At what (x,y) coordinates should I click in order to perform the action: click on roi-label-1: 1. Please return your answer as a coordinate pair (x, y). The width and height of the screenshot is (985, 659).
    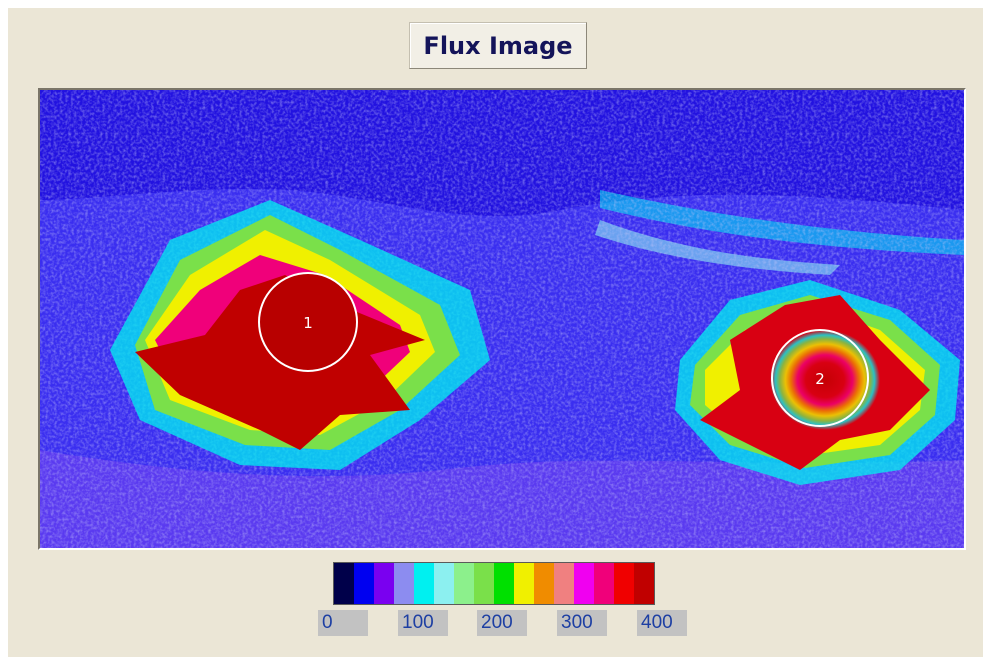
    Looking at the image, I should click on (308, 323).